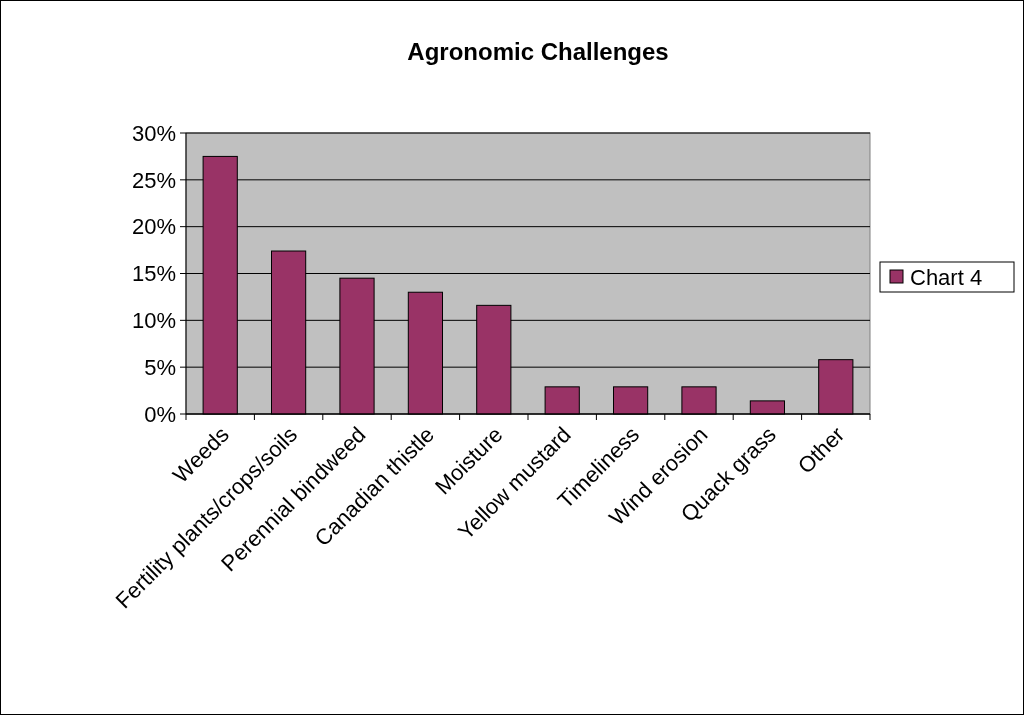 The width and height of the screenshot is (1024, 715). Describe the element at coordinates (160, 414) in the screenshot. I see `y-tick-label: 0%` at that location.